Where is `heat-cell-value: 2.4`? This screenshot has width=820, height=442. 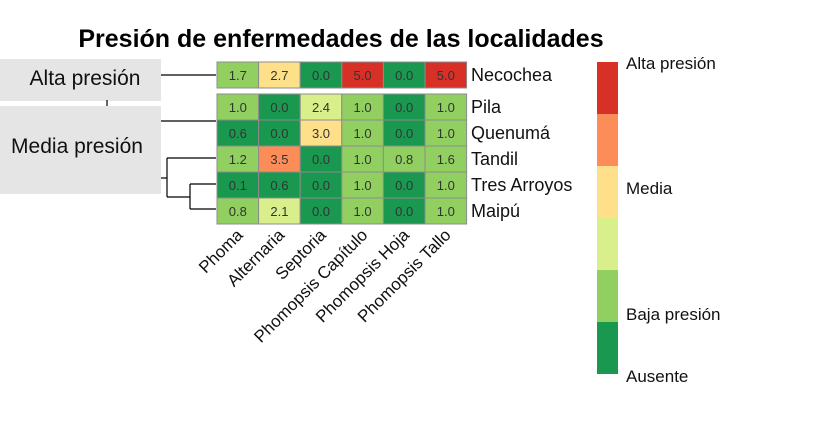
heat-cell-value: 2.4 is located at coordinates (321, 107).